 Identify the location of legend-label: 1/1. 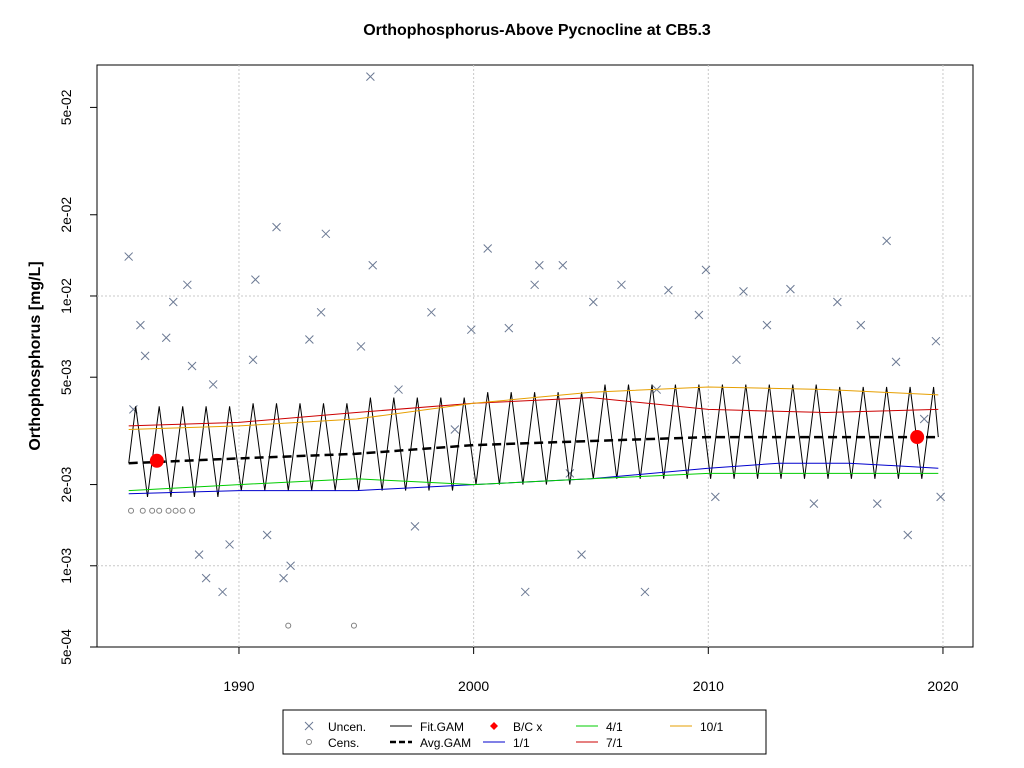
(521, 743).